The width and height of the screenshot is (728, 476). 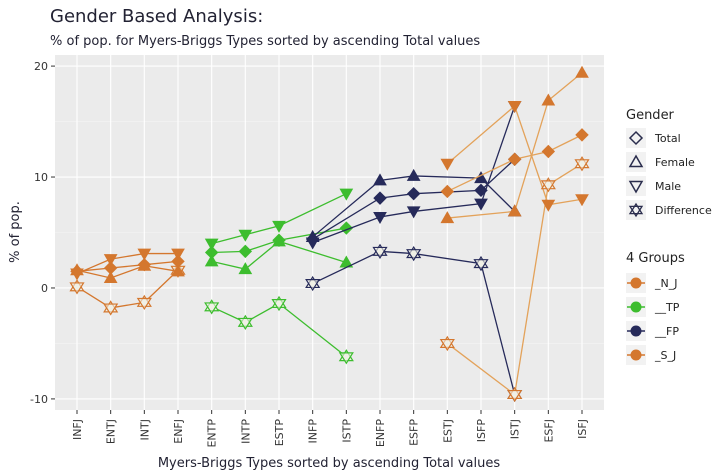 I want to click on x-tick-label: ENFP, so click(x=380, y=433).